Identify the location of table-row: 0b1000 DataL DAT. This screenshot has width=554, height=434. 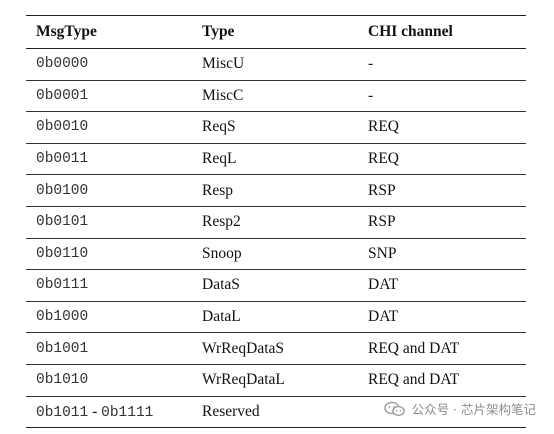
(276, 317).